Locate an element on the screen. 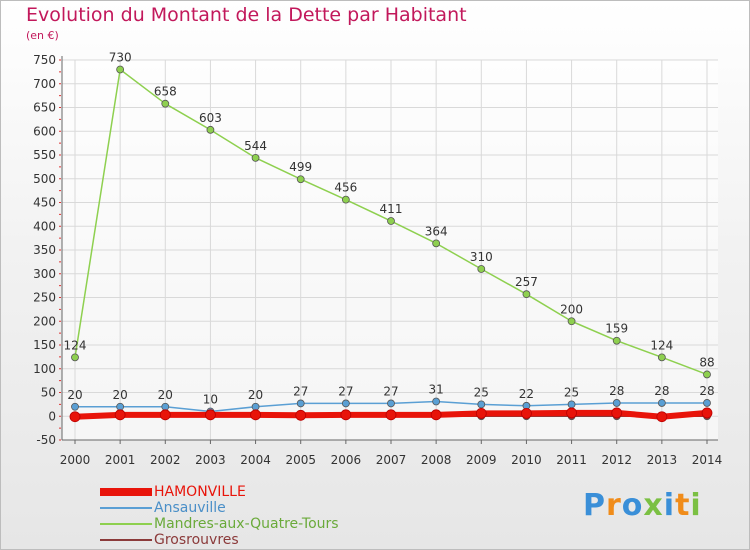 This screenshot has width=750, height=550. x-tick-label: 2010 is located at coordinates (526, 460).